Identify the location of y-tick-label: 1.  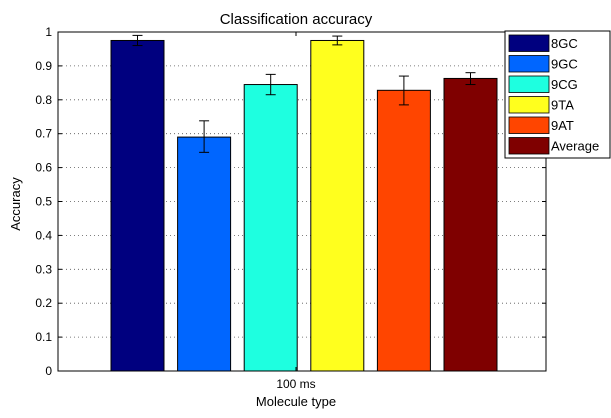
(48, 32).